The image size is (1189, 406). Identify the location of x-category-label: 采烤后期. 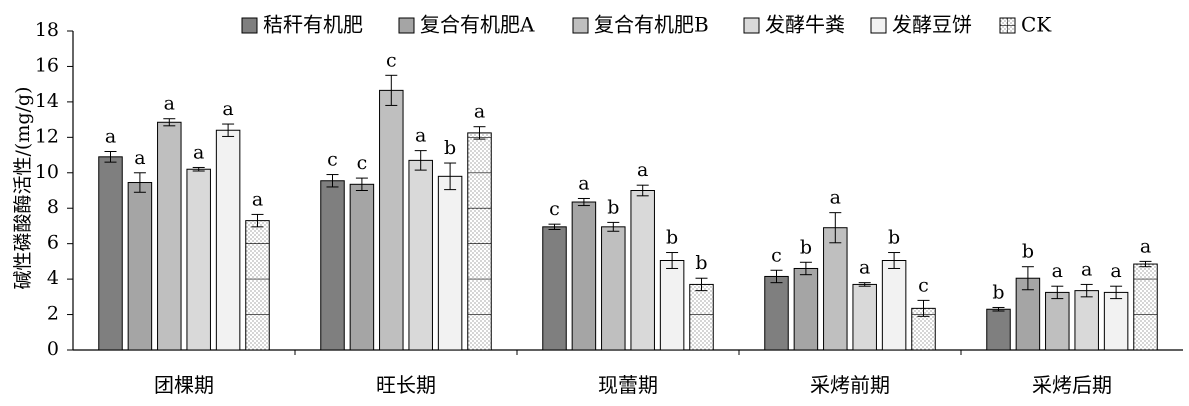
(1072, 385).